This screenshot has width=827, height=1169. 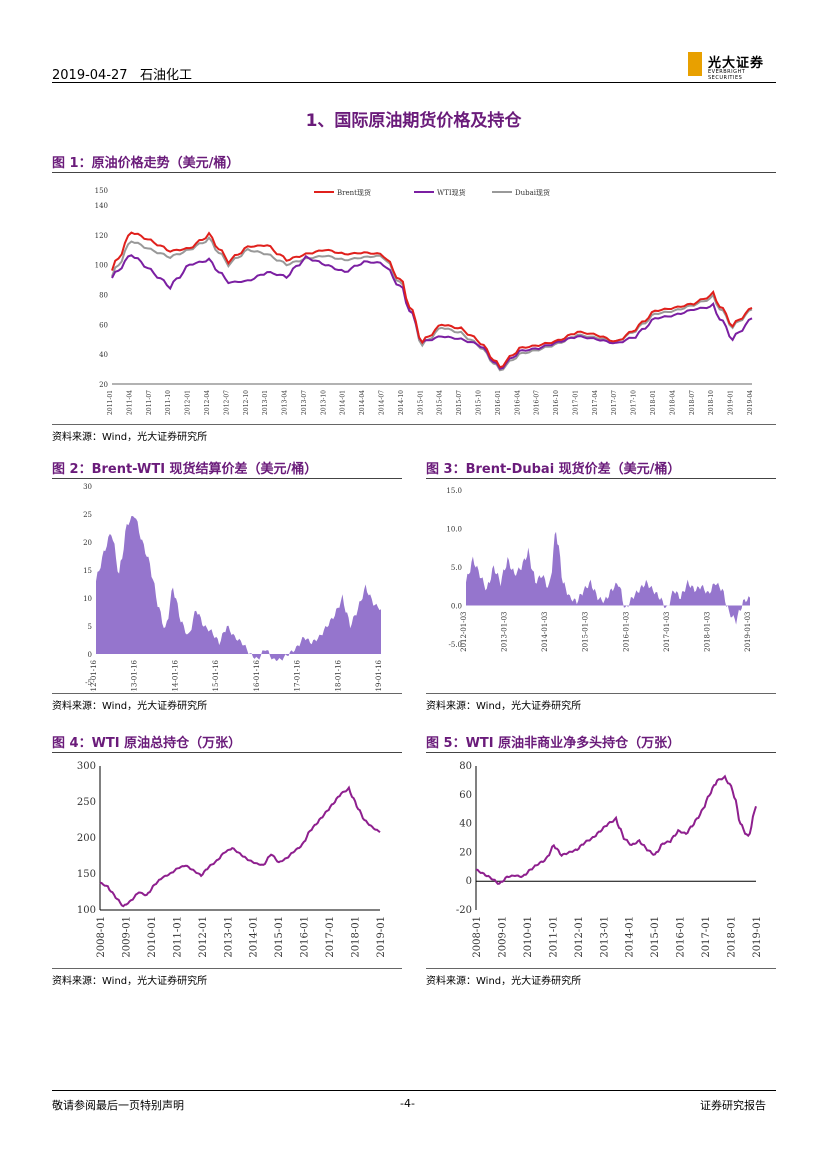 I want to click on fig1-ytick: 100, so click(x=101, y=266).